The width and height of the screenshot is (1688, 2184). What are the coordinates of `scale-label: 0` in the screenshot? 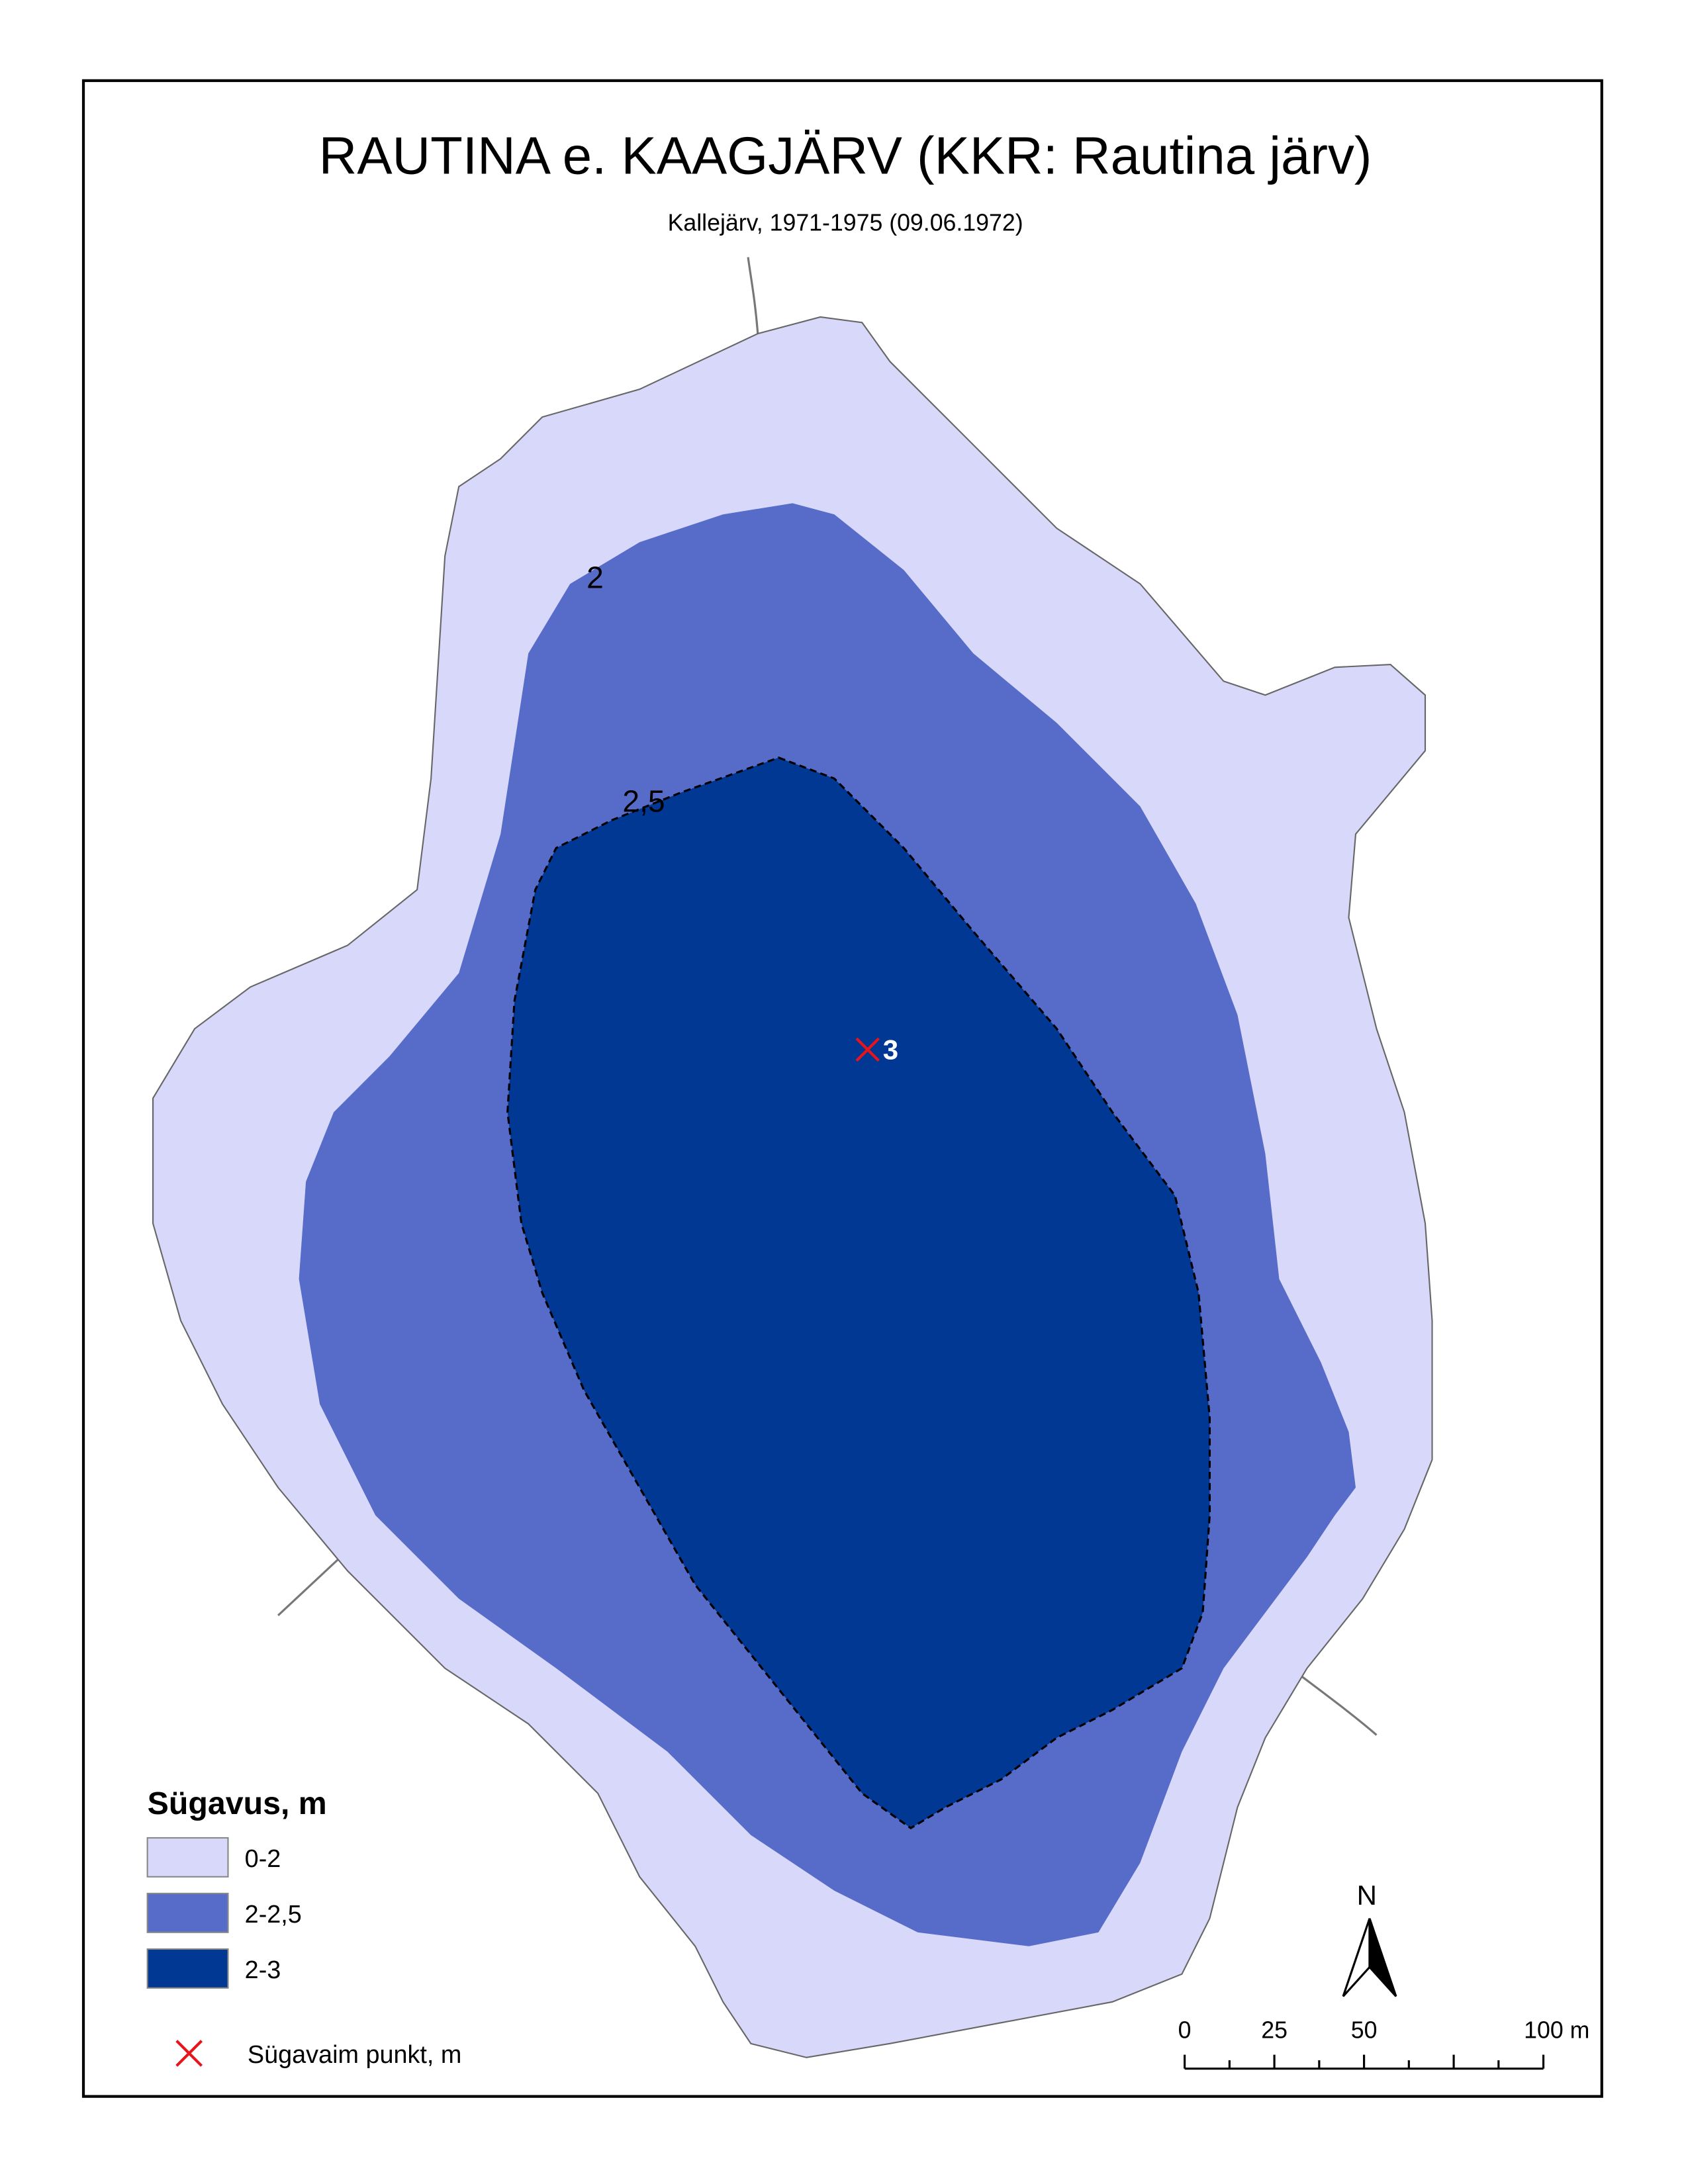 It's located at (1185, 2030).